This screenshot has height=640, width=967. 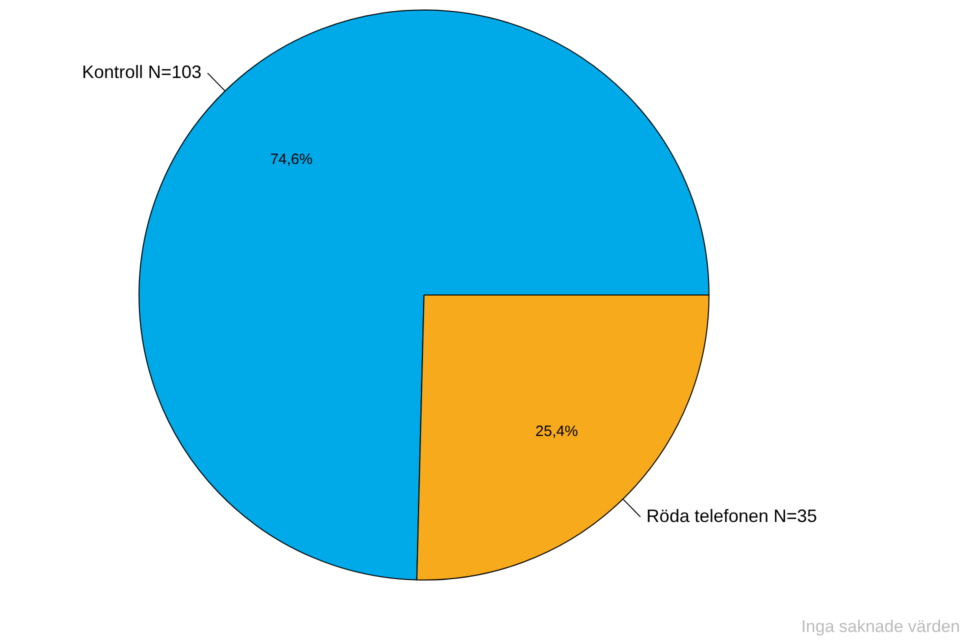 What do you see at coordinates (291, 159) in the screenshot?
I see `data-label: 74,6%` at bounding box center [291, 159].